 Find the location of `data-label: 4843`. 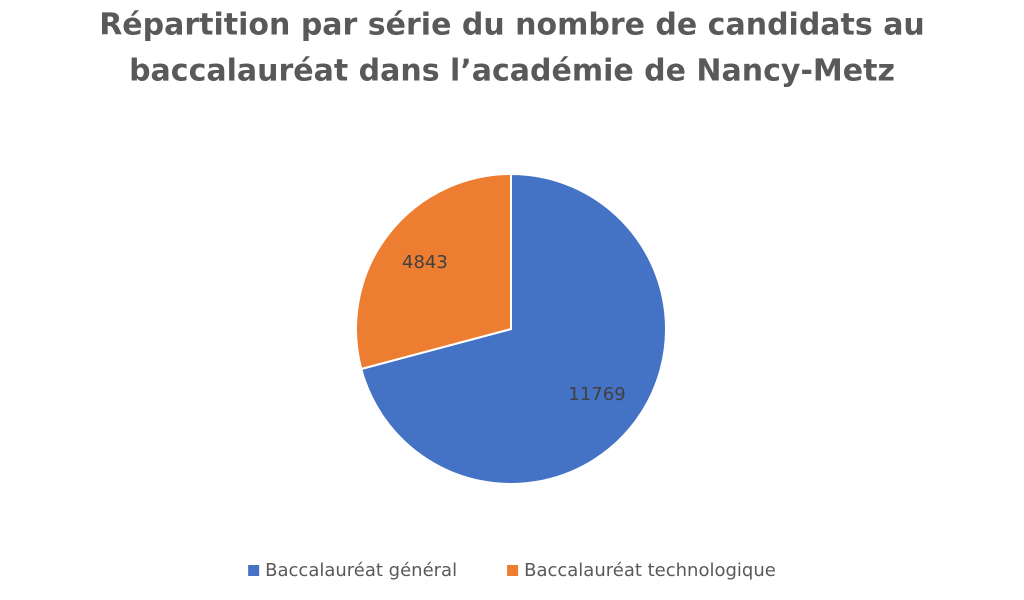

data-label: 4843 is located at coordinates (425, 262).